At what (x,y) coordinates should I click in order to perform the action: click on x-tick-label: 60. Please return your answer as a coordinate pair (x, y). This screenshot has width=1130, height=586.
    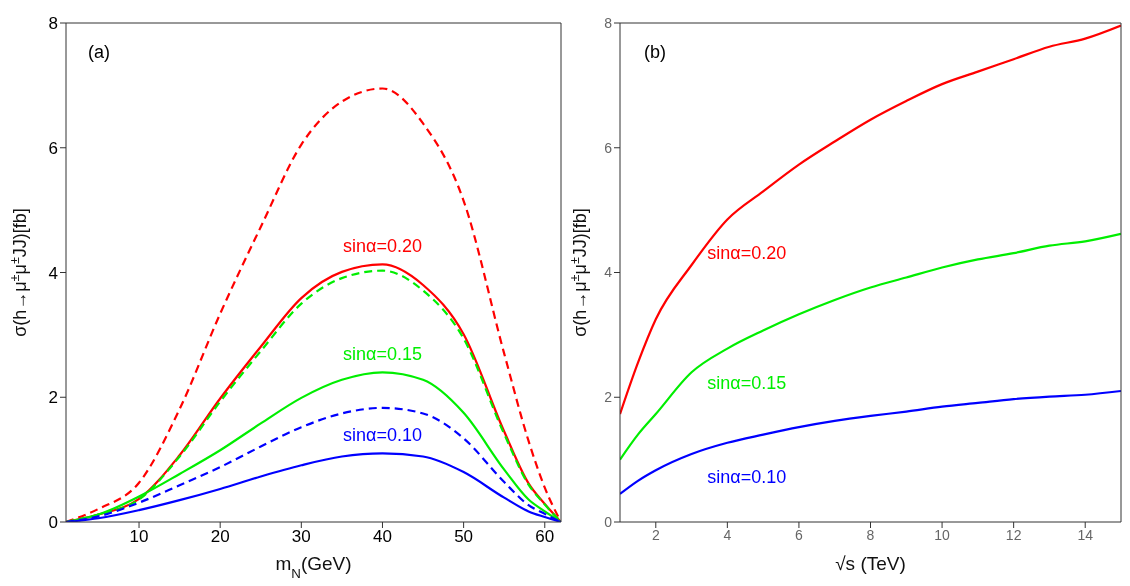
    Looking at the image, I should click on (545, 537).